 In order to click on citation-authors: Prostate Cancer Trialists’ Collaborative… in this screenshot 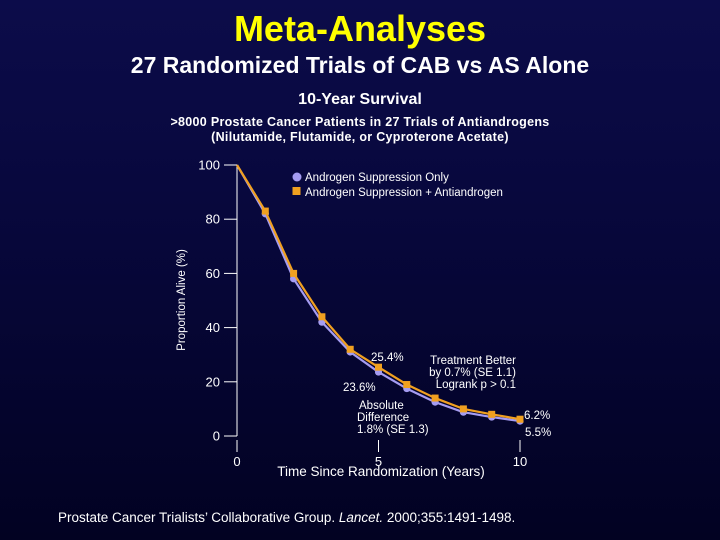, I will do `click(198, 517)`.